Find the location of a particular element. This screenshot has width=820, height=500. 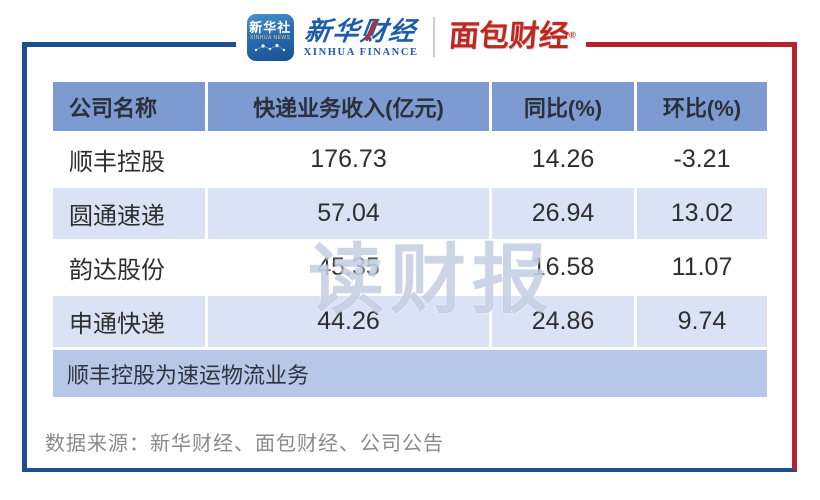

table-row: 圆通速递 57.04 26.94 13.02 is located at coordinates (410, 213).